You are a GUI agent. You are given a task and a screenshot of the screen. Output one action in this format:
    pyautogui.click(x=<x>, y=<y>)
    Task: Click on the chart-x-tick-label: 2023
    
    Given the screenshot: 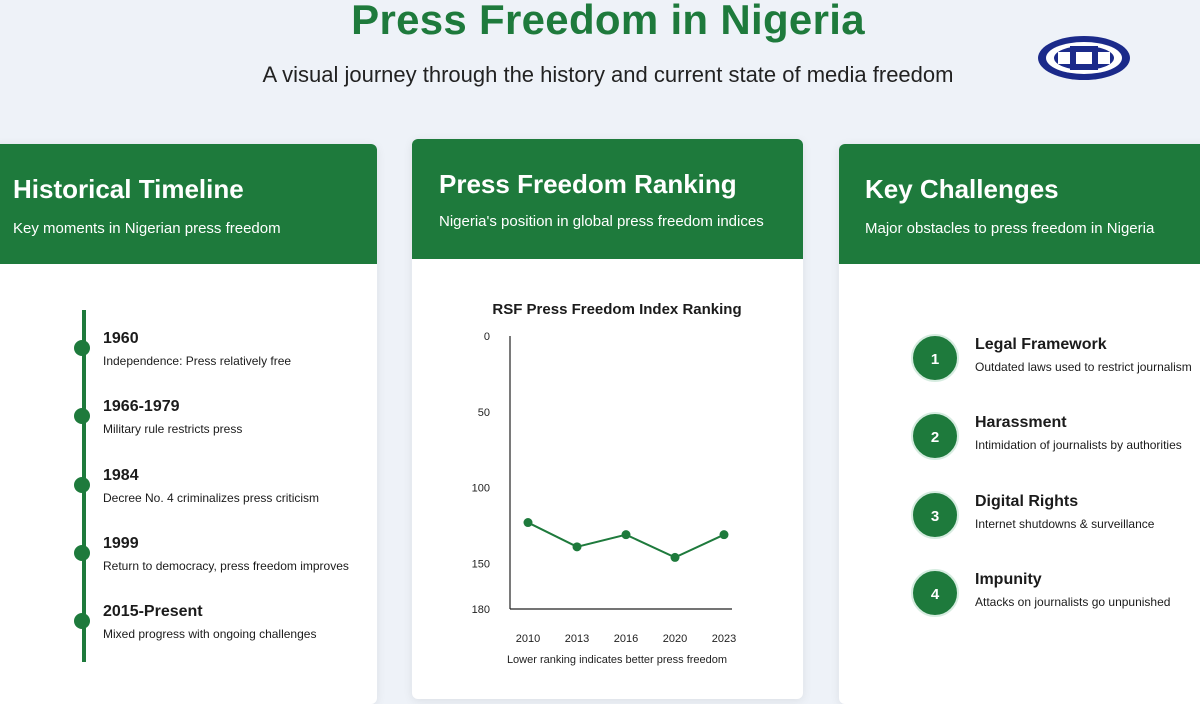 What is the action you would take?
    pyautogui.click(x=724, y=639)
    